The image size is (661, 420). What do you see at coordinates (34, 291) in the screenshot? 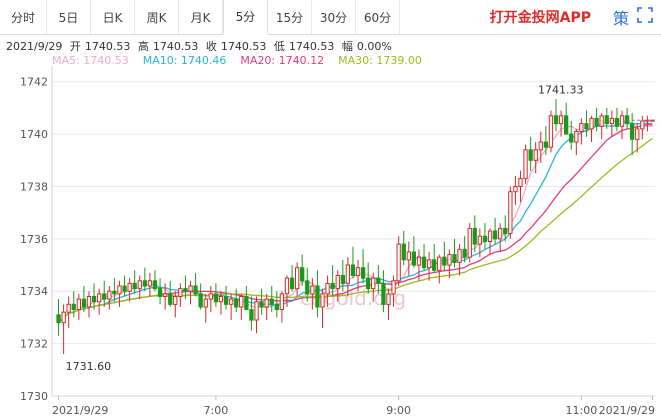
I see `y-tick-label: 1734` at bounding box center [34, 291].